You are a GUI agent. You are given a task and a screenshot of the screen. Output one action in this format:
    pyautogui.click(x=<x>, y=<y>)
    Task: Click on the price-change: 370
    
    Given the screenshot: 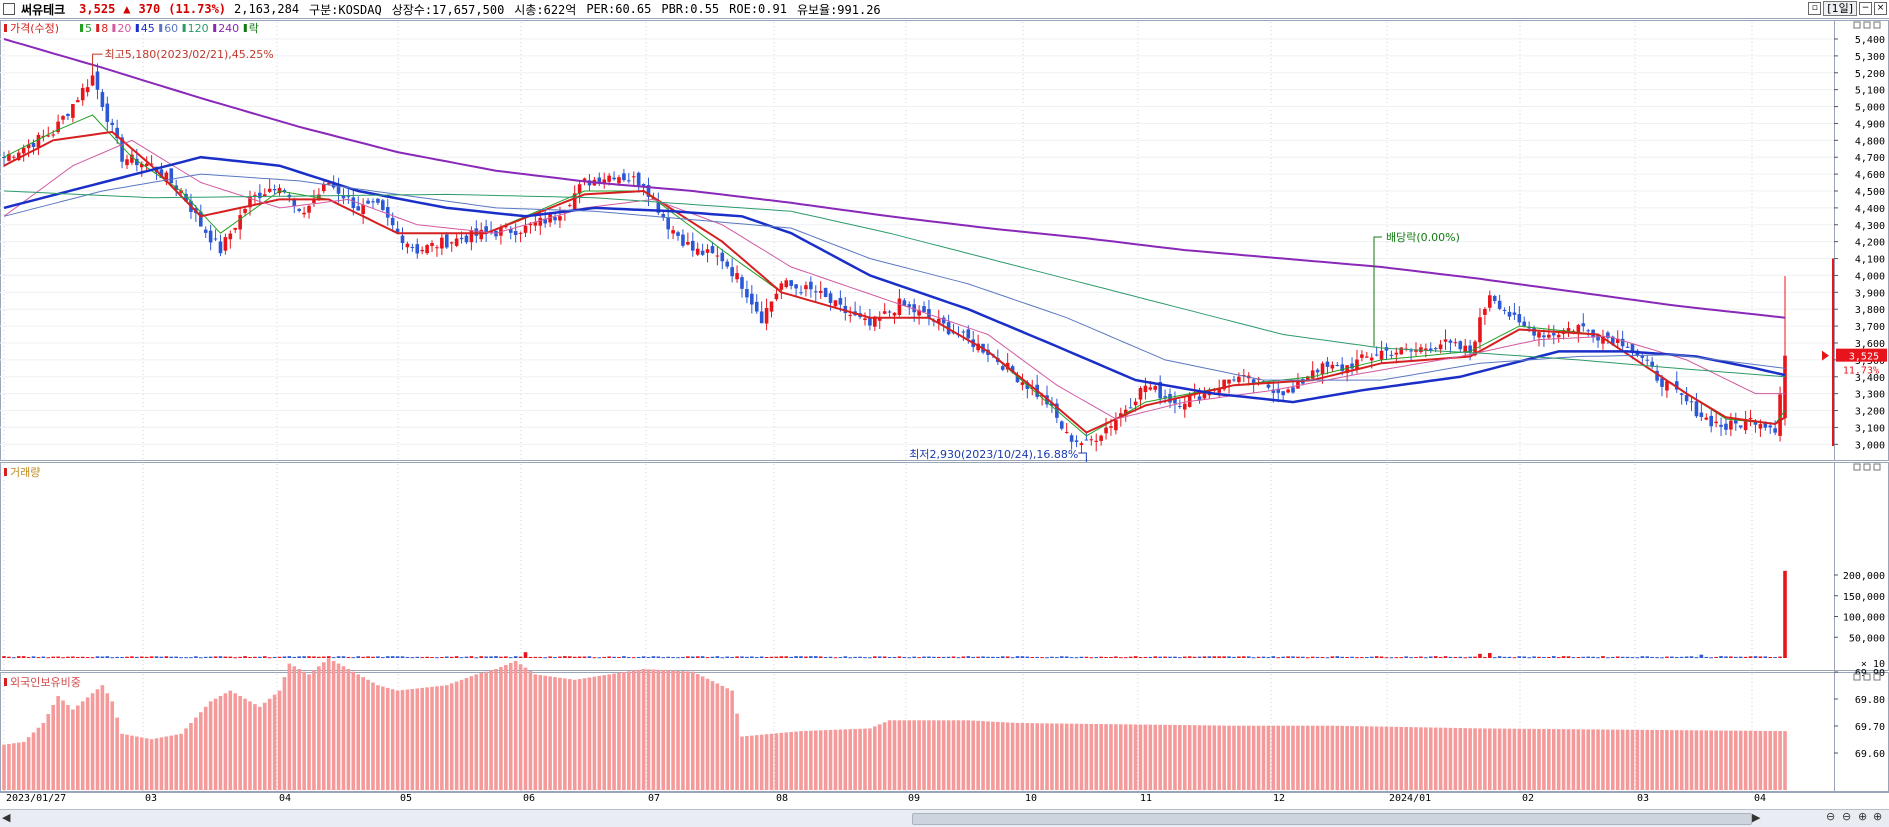 What is the action you would take?
    pyautogui.click(x=149, y=9)
    